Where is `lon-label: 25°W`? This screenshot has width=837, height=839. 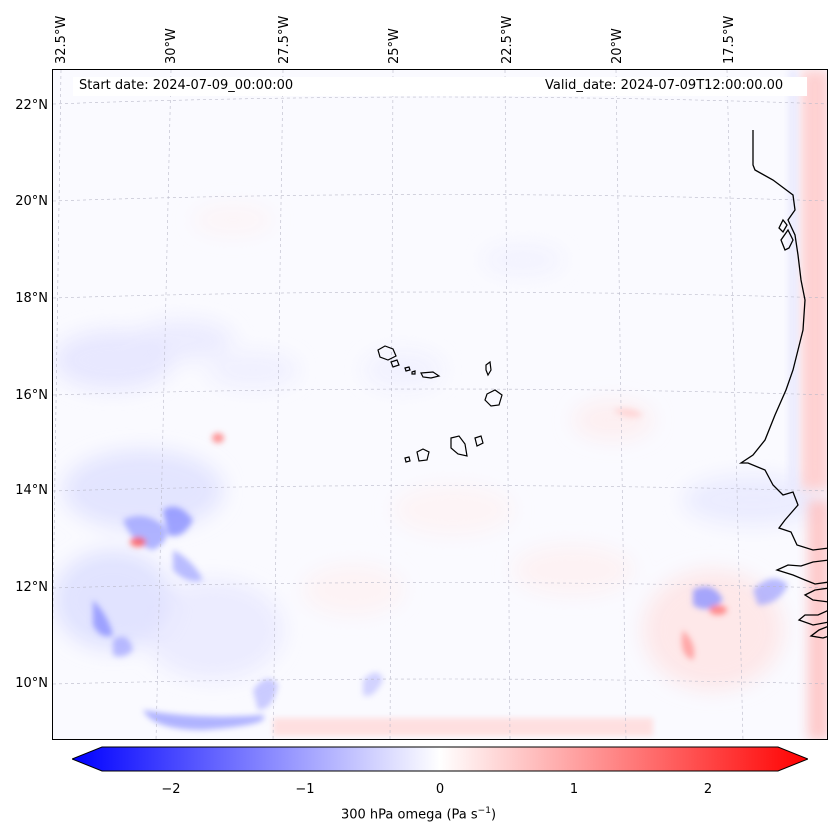 lon-label: 25°W is located at coordinates (394, 46).